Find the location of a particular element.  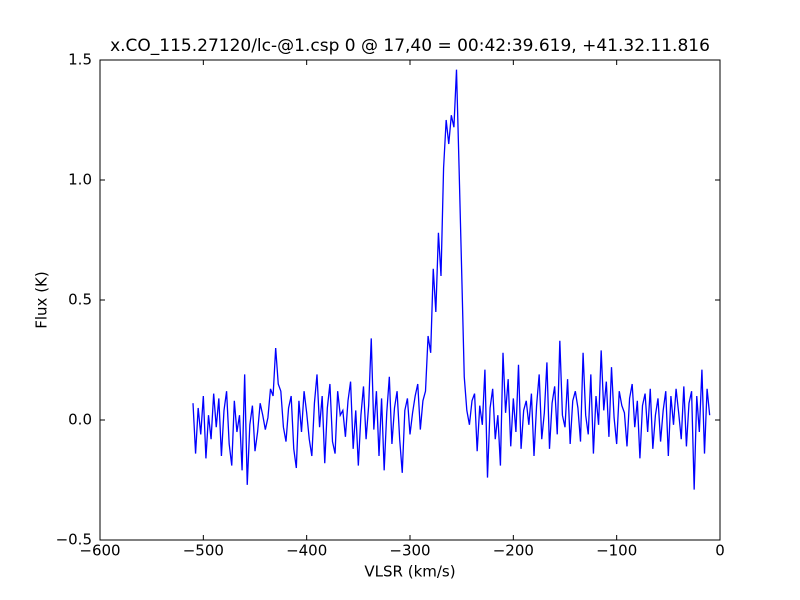

x-tick-label: −400 is located at coordinates (306, 551).